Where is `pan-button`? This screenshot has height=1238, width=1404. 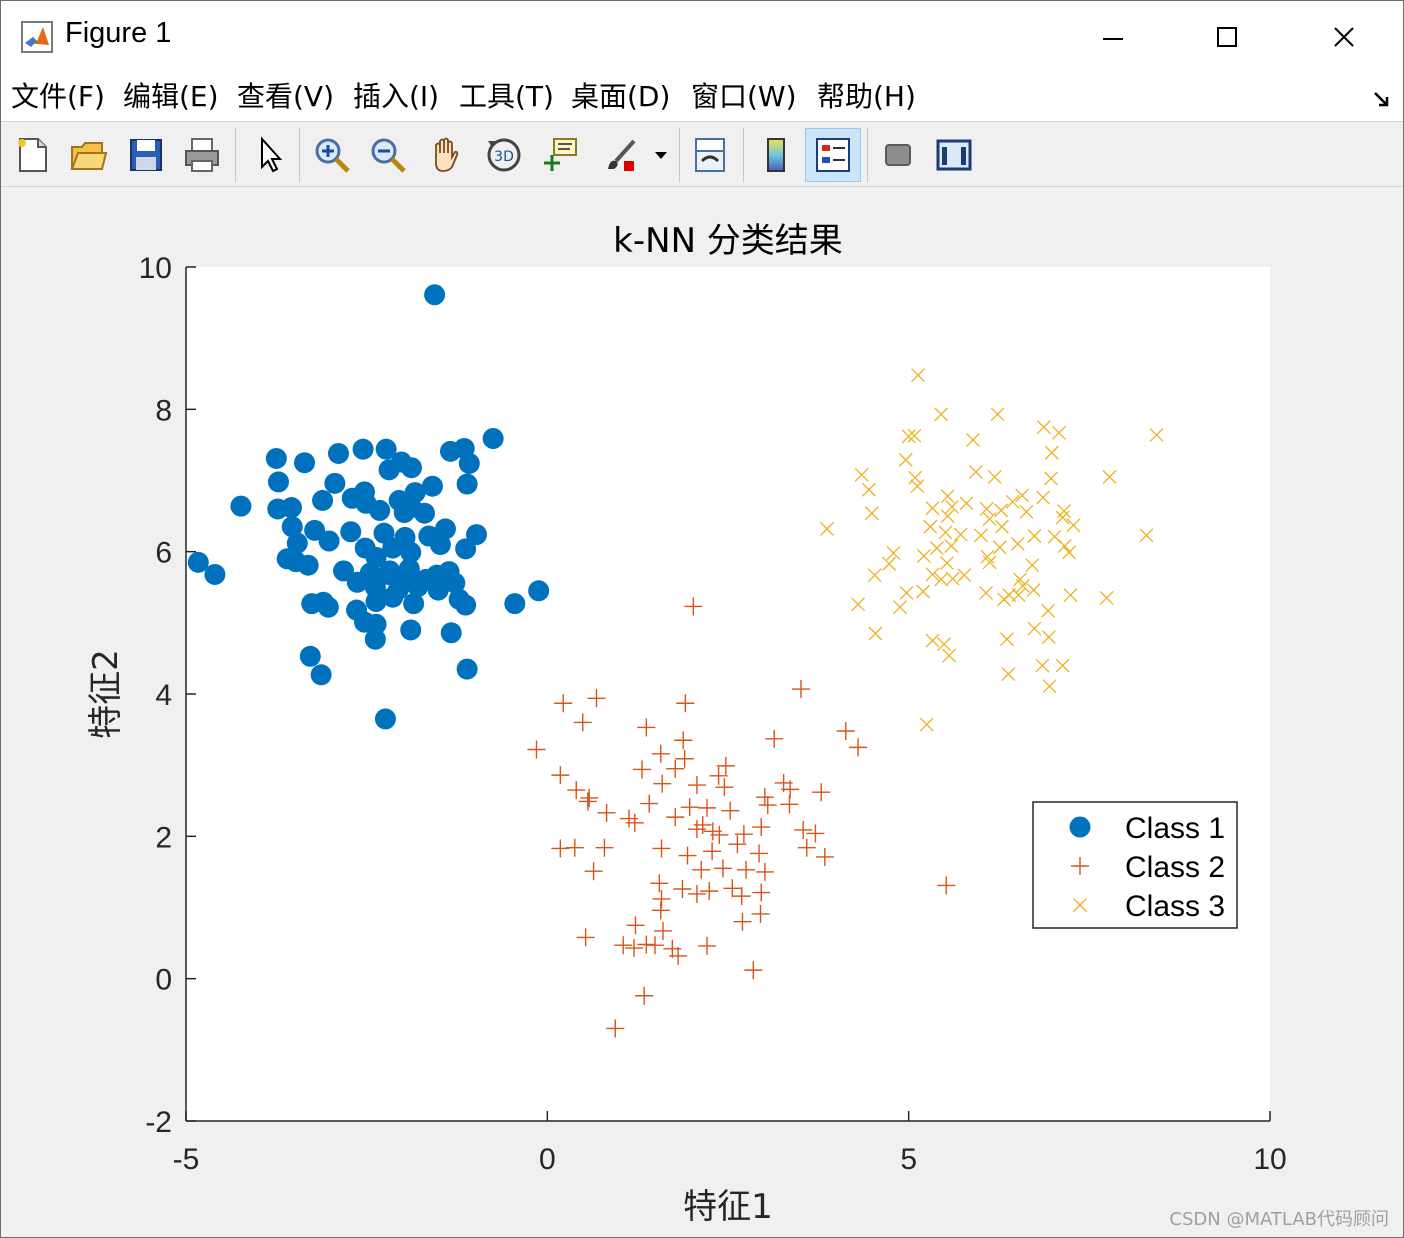
pan-button is located at coordinates (446, 155).